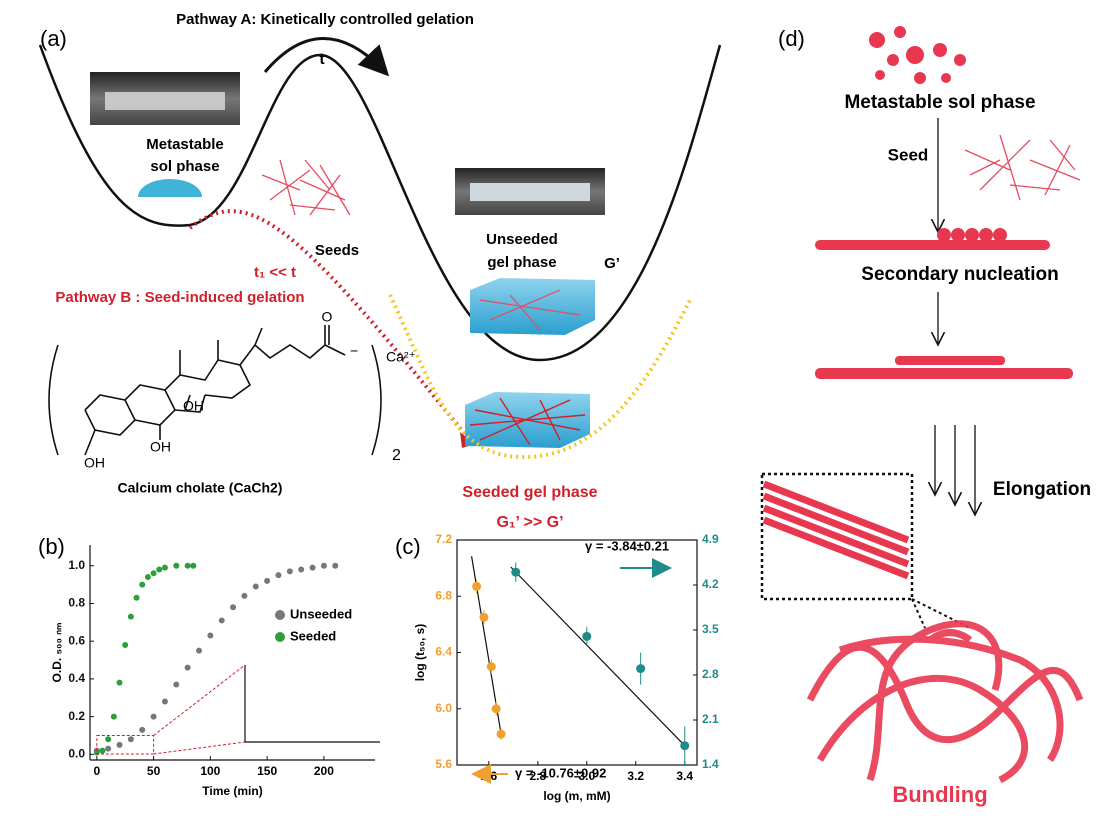 The height and width of the screenshot is (820, 1109). I want to click on x-tick-label: 50, so click(154, 771).